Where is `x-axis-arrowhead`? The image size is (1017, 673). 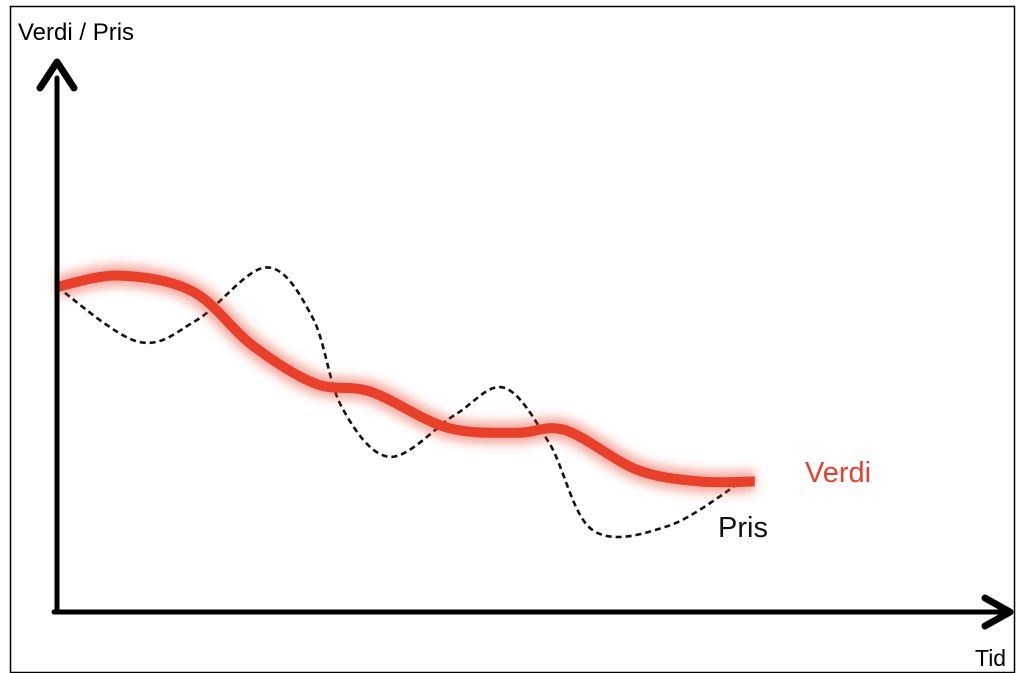 x-axis-arrowhead is located at coordinates (997, 612).